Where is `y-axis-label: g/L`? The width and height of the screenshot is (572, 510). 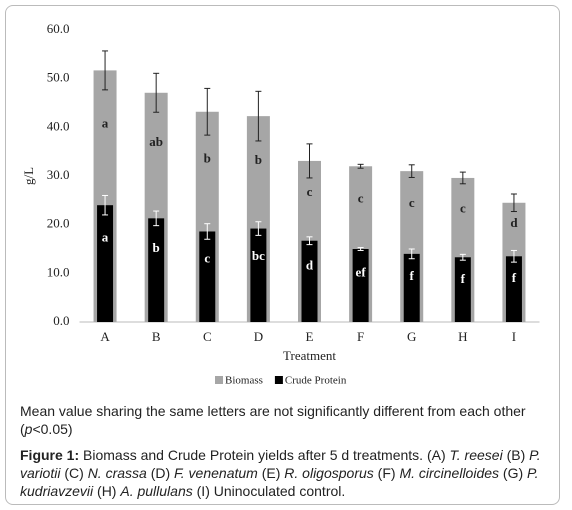 y-axis-label: g/L is located at coordinates (28, 176).